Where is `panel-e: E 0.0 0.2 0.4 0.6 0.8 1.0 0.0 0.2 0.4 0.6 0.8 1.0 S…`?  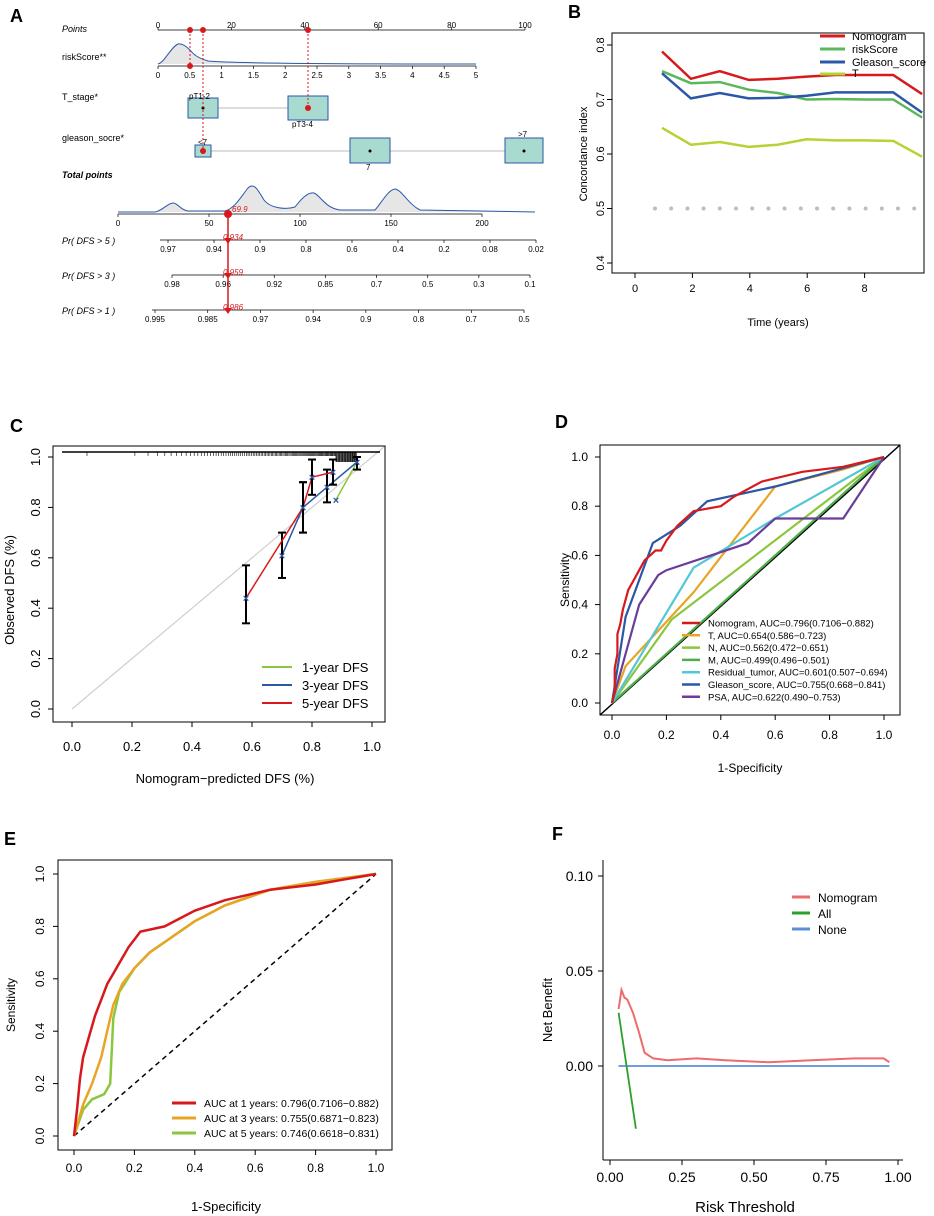
panel-e: E 0.0 0.2 0.4 0.6 0.8 1.0 0.0 0.2 0.4 0.6 0.8 1.0 S… is located at coordinates (198, 1021).